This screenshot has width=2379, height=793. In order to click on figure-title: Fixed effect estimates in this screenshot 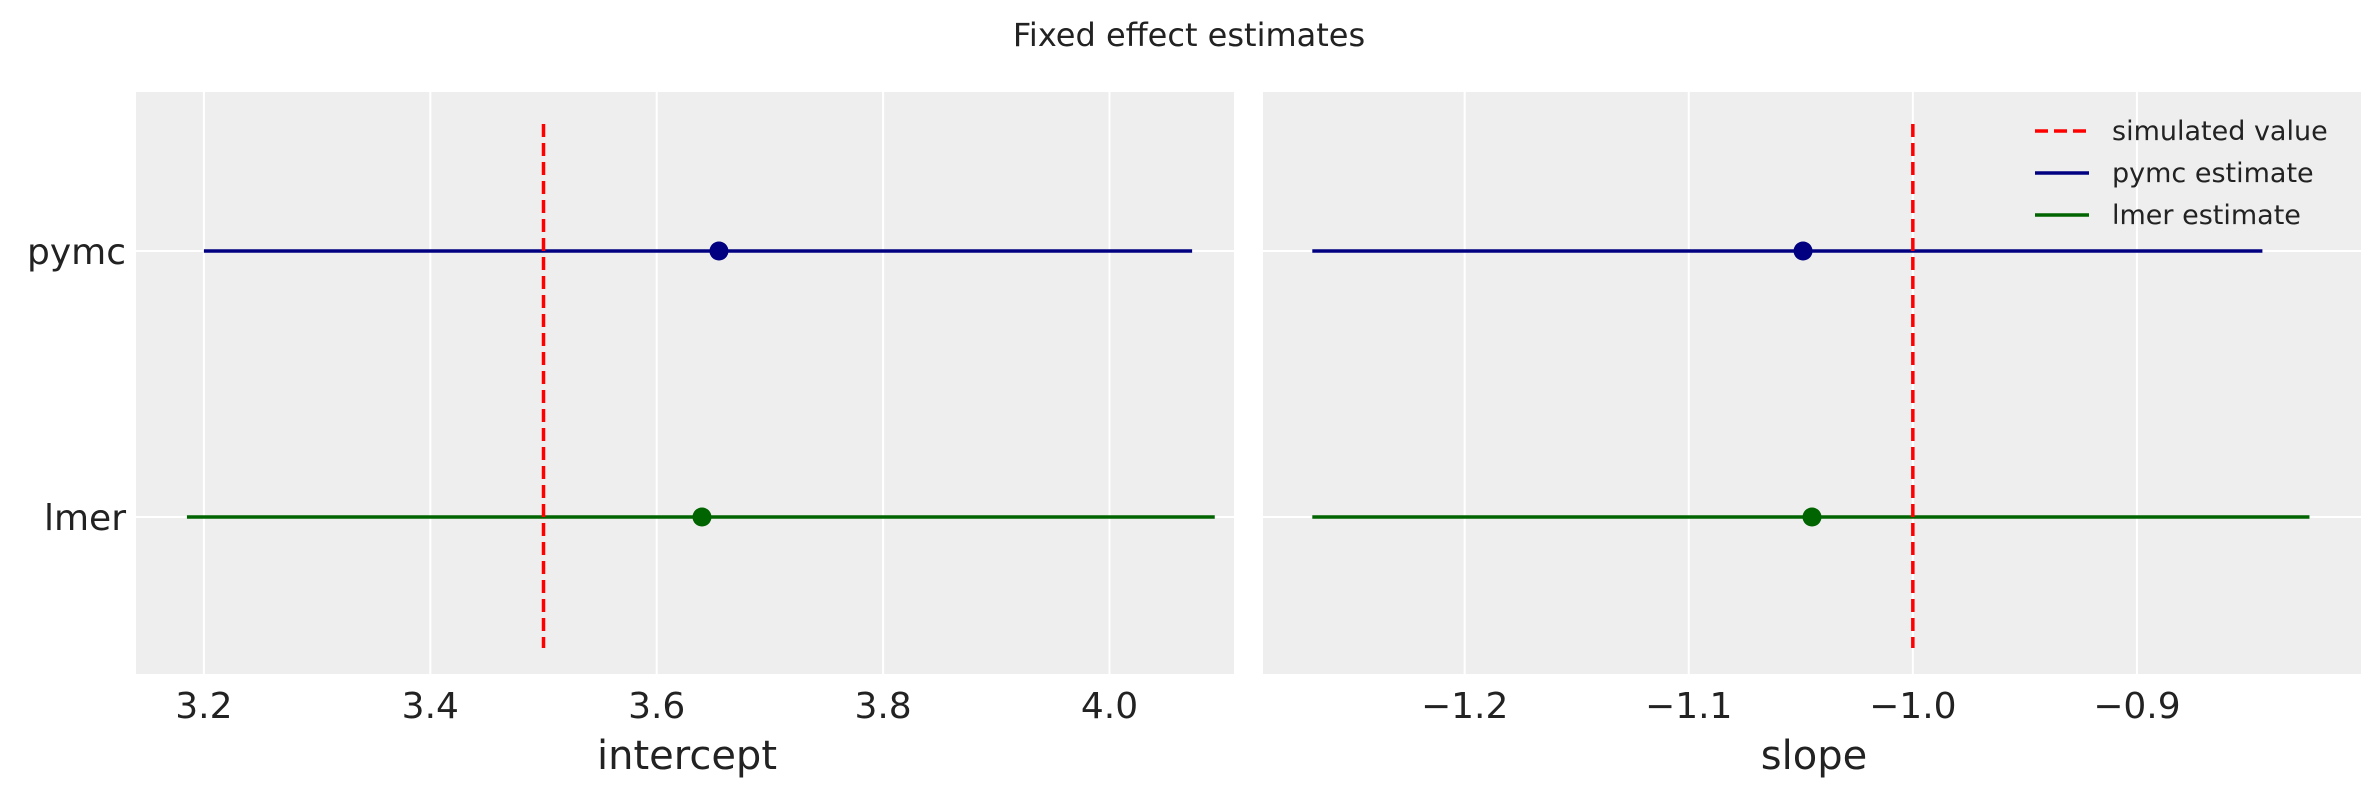, I will do `click(1189, 35)`.